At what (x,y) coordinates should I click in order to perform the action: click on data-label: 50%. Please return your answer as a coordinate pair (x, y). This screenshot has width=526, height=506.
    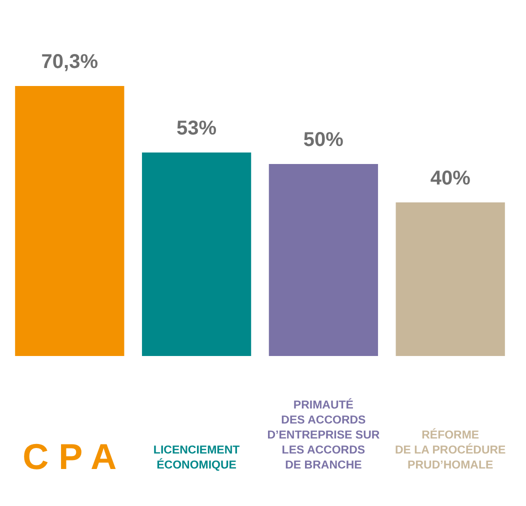
    Looking at the image, I should click on (323, 139).